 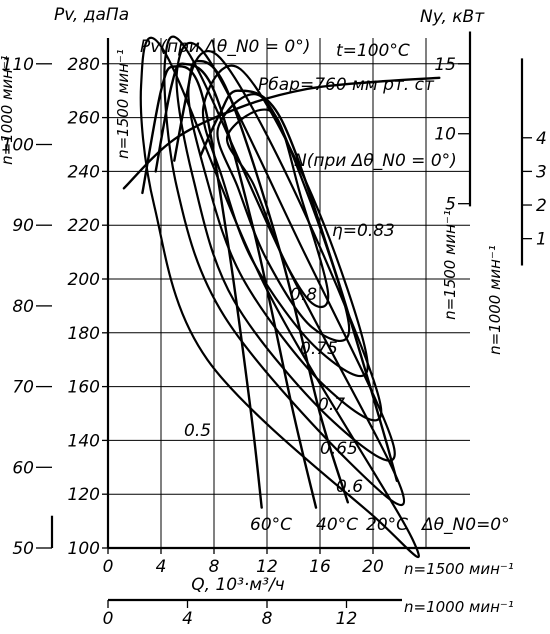 I want to click on y-left-1500-speed: n=1500 мин⁻¹, so click(x=123, y=104).